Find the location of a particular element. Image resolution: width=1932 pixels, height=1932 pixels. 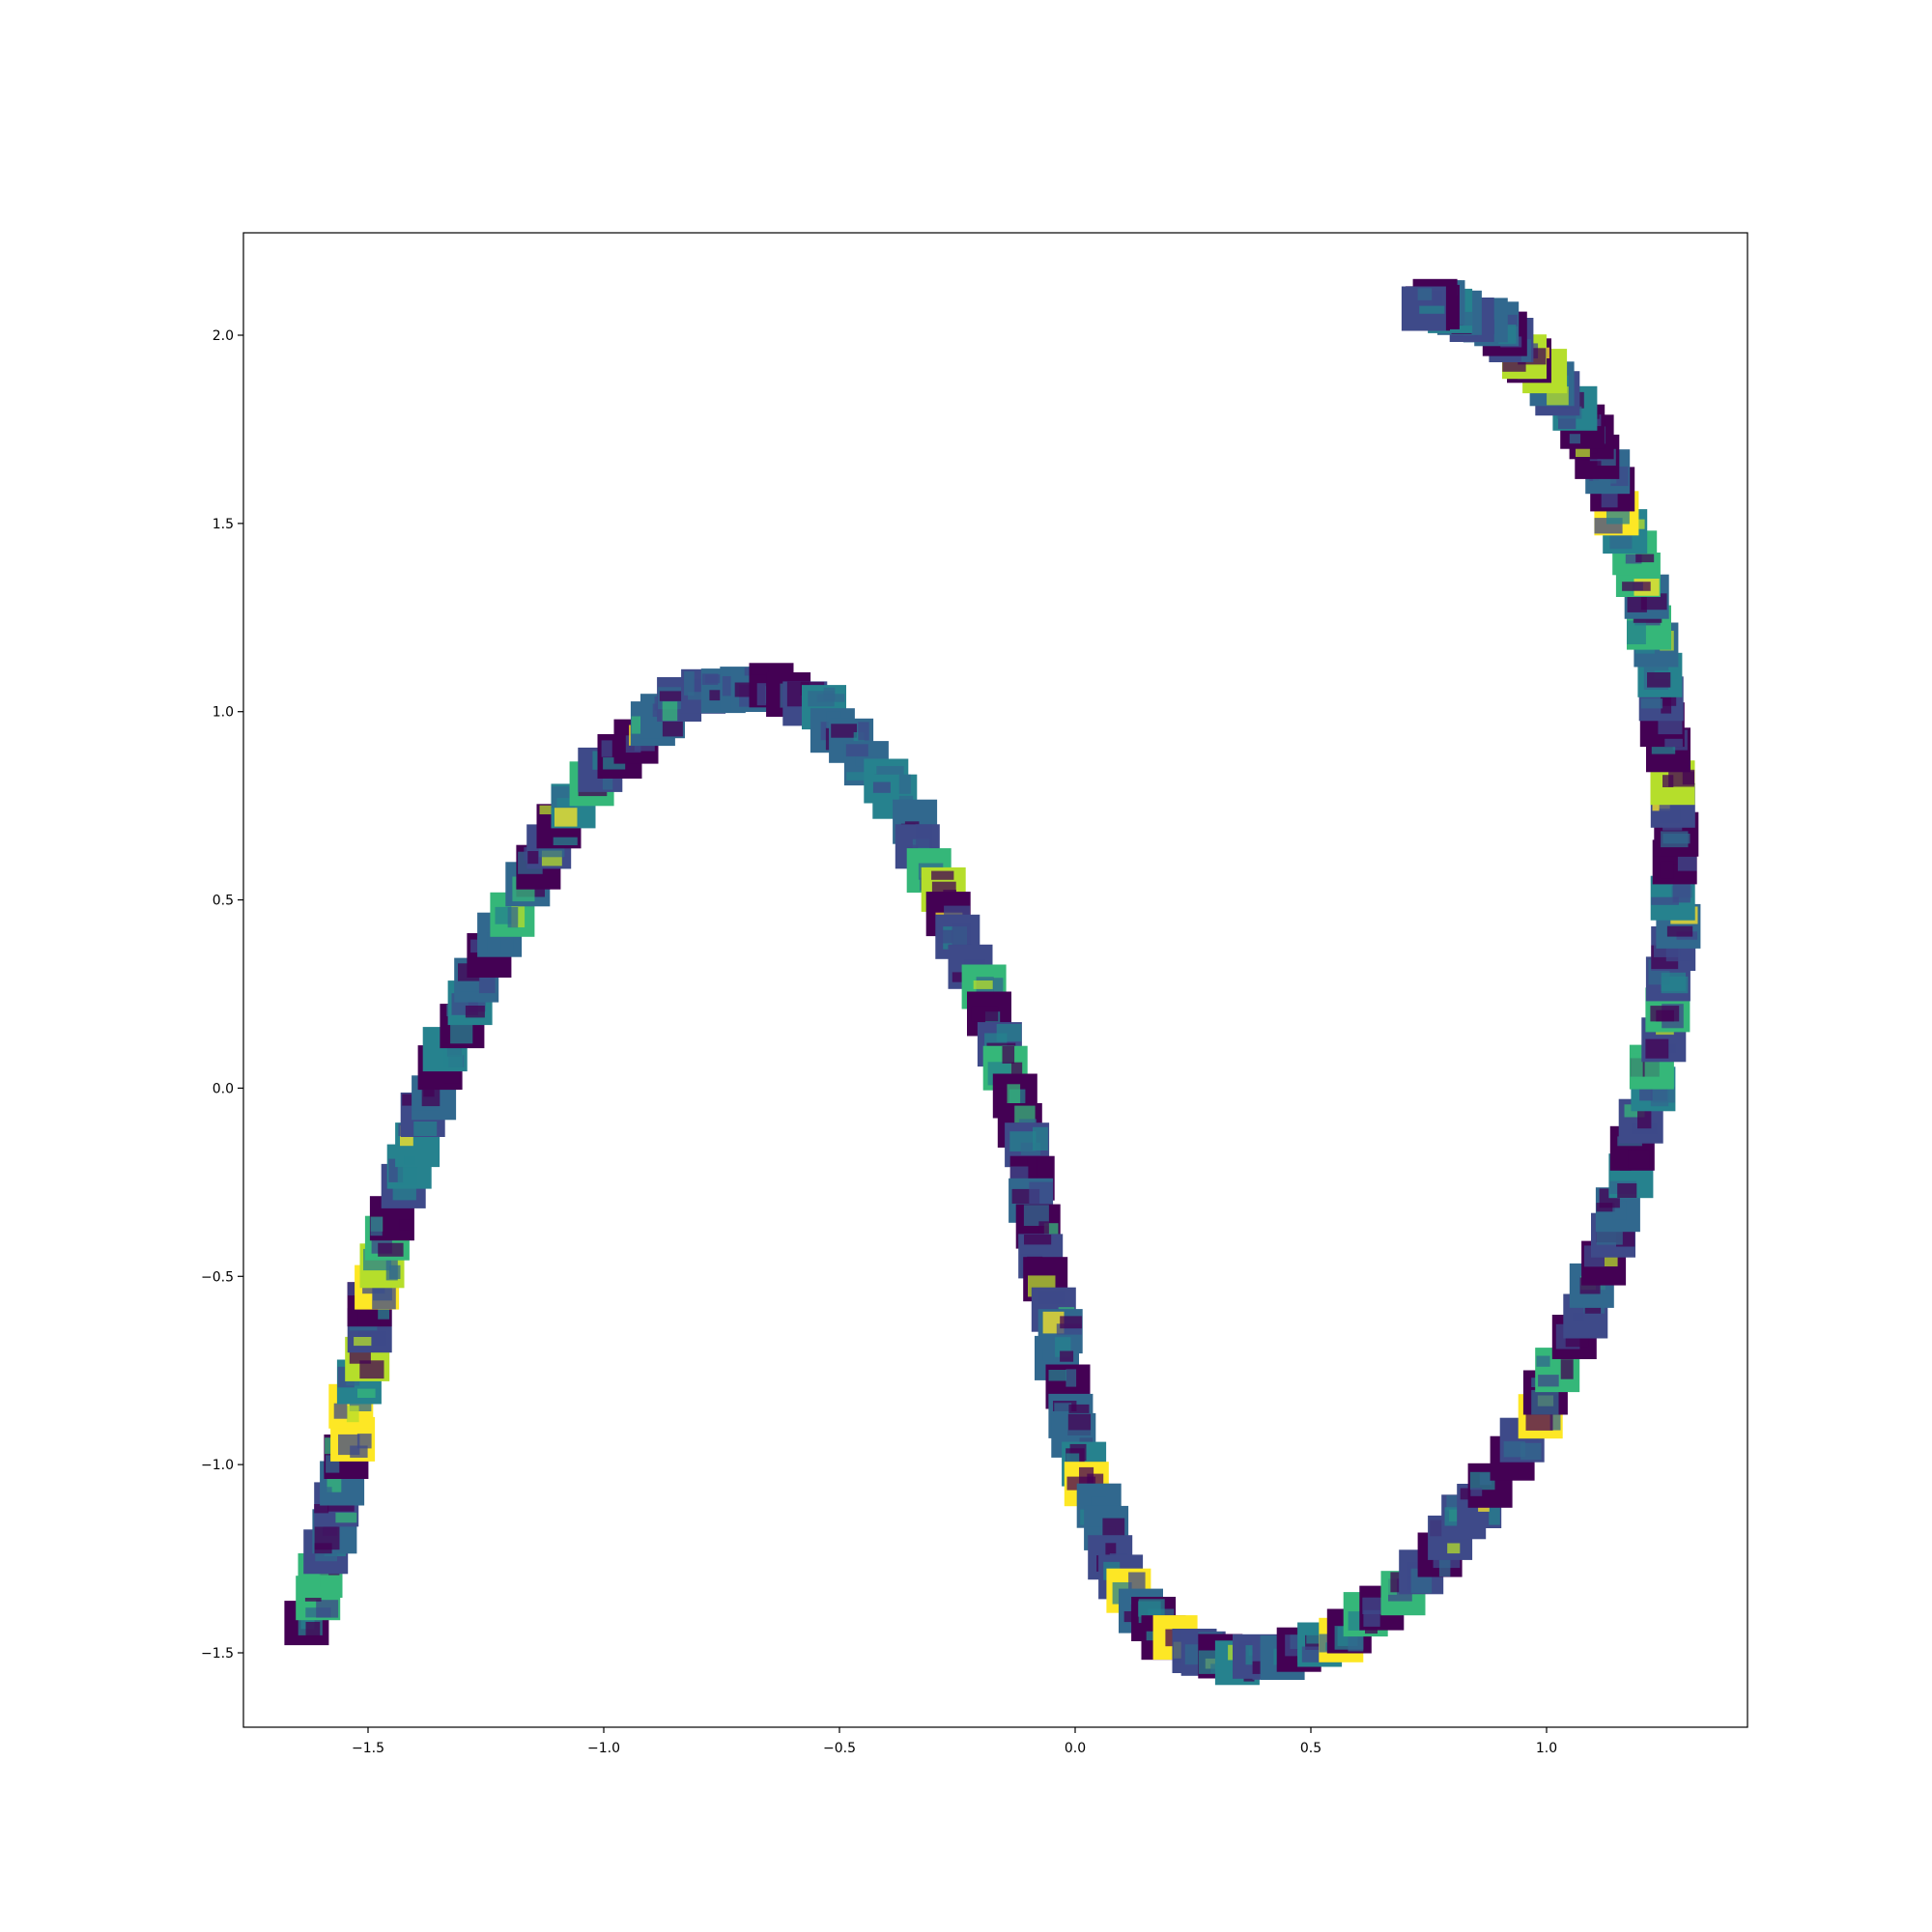

y-tick-label: −1.0 is located at coordinates (217, 1465).